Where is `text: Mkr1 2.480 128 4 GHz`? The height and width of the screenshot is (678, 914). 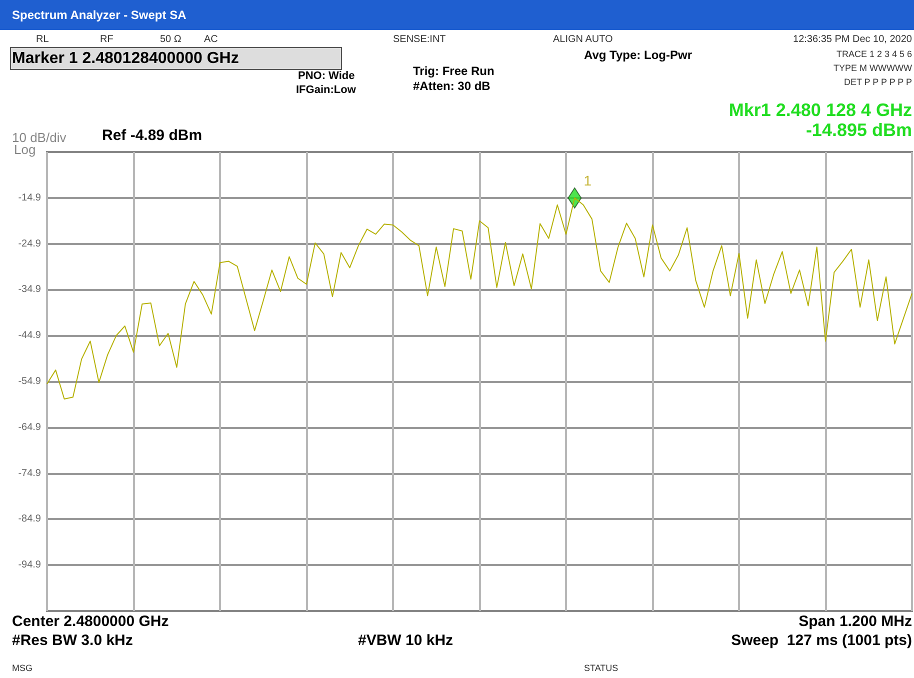
text: Mkr1 2.480 128 4 GHz is located at coordinates (820, 110).